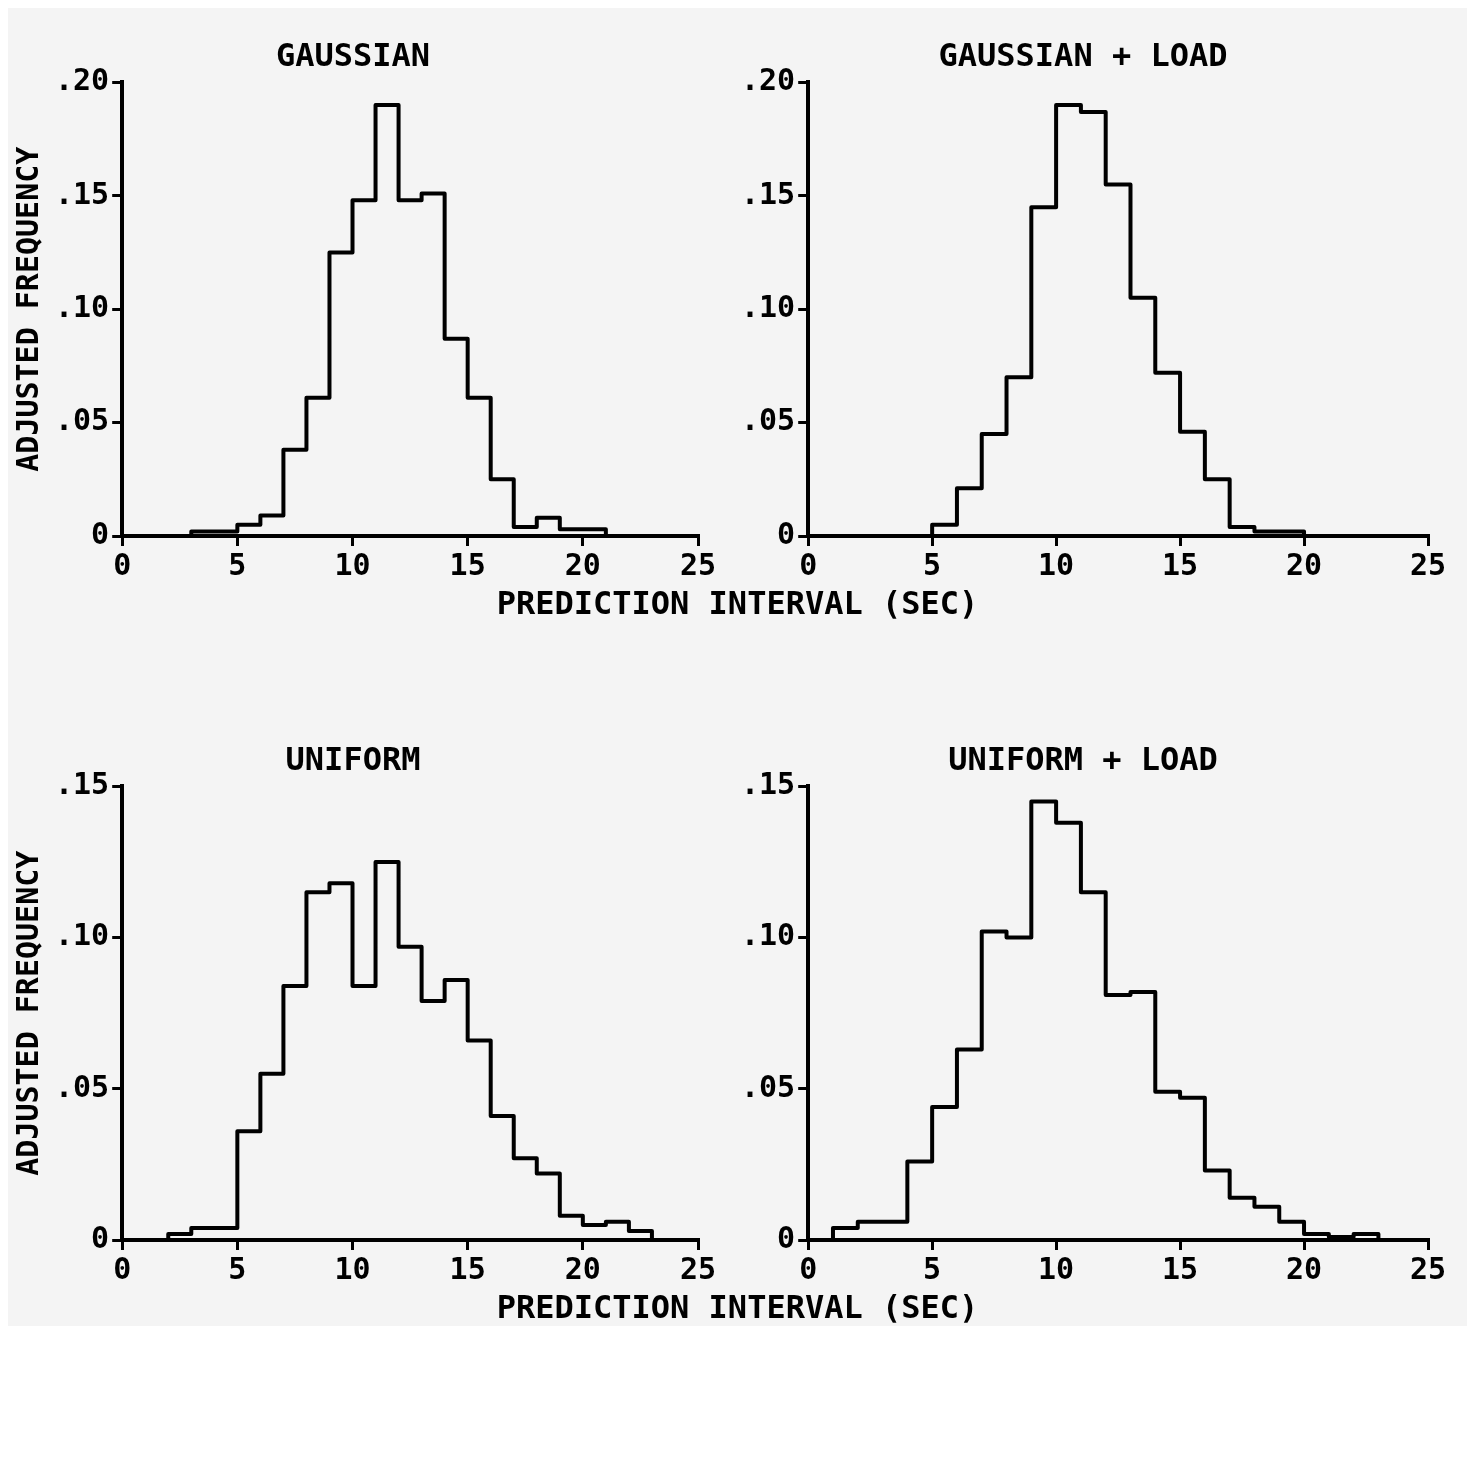 Image resolution: width=1475 pixels, height=1465 pixels. I want to click on chart-title: GAUSSIAN + LOAD, so click(1083, 54).